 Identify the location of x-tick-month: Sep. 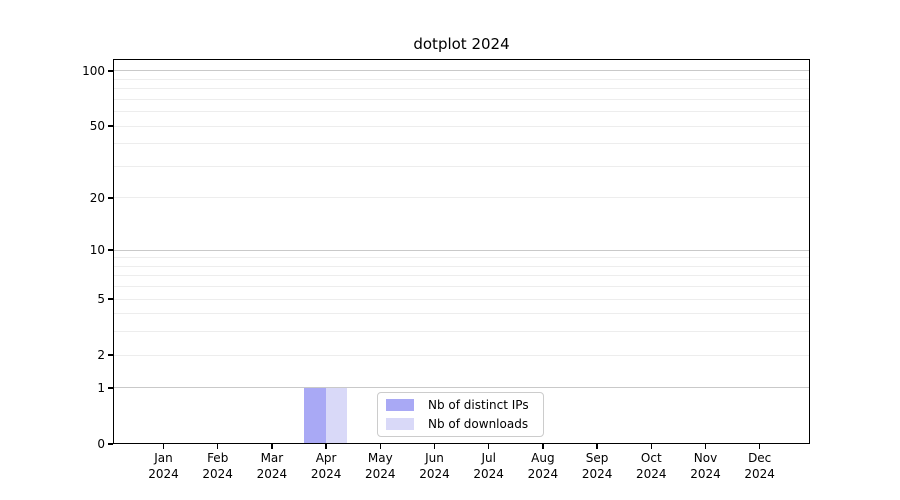
(597, 458).